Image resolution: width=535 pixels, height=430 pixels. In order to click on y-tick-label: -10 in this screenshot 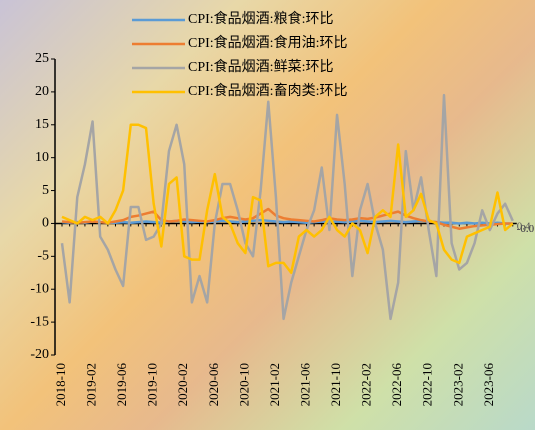, I will do `click(39, 288)`.